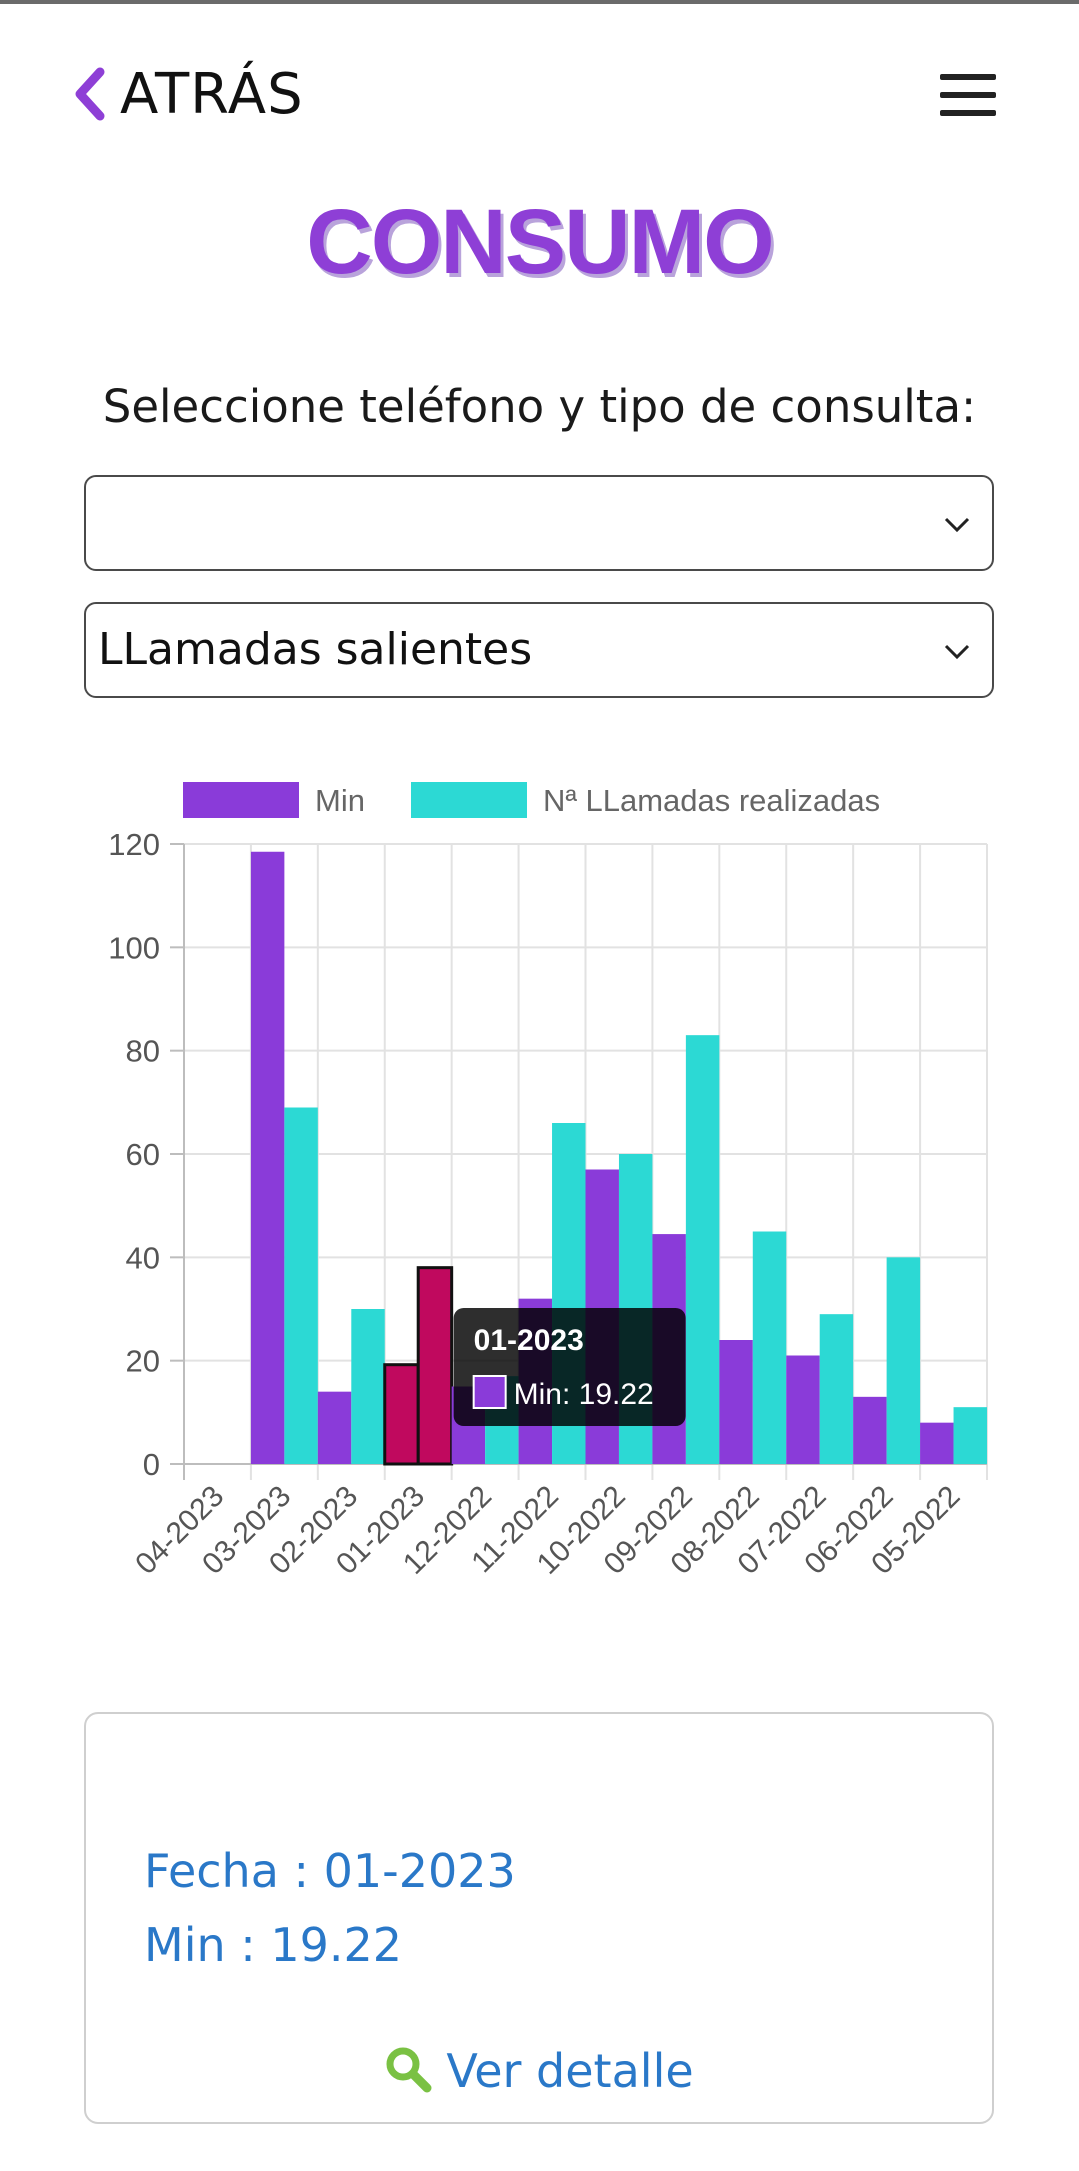 The width and height of the screenshot is (1079, 2171). What do you see at coordinates (89, 94) in the screenshot?
I see `chevron-left-icon` at bounding box center [89, 94].